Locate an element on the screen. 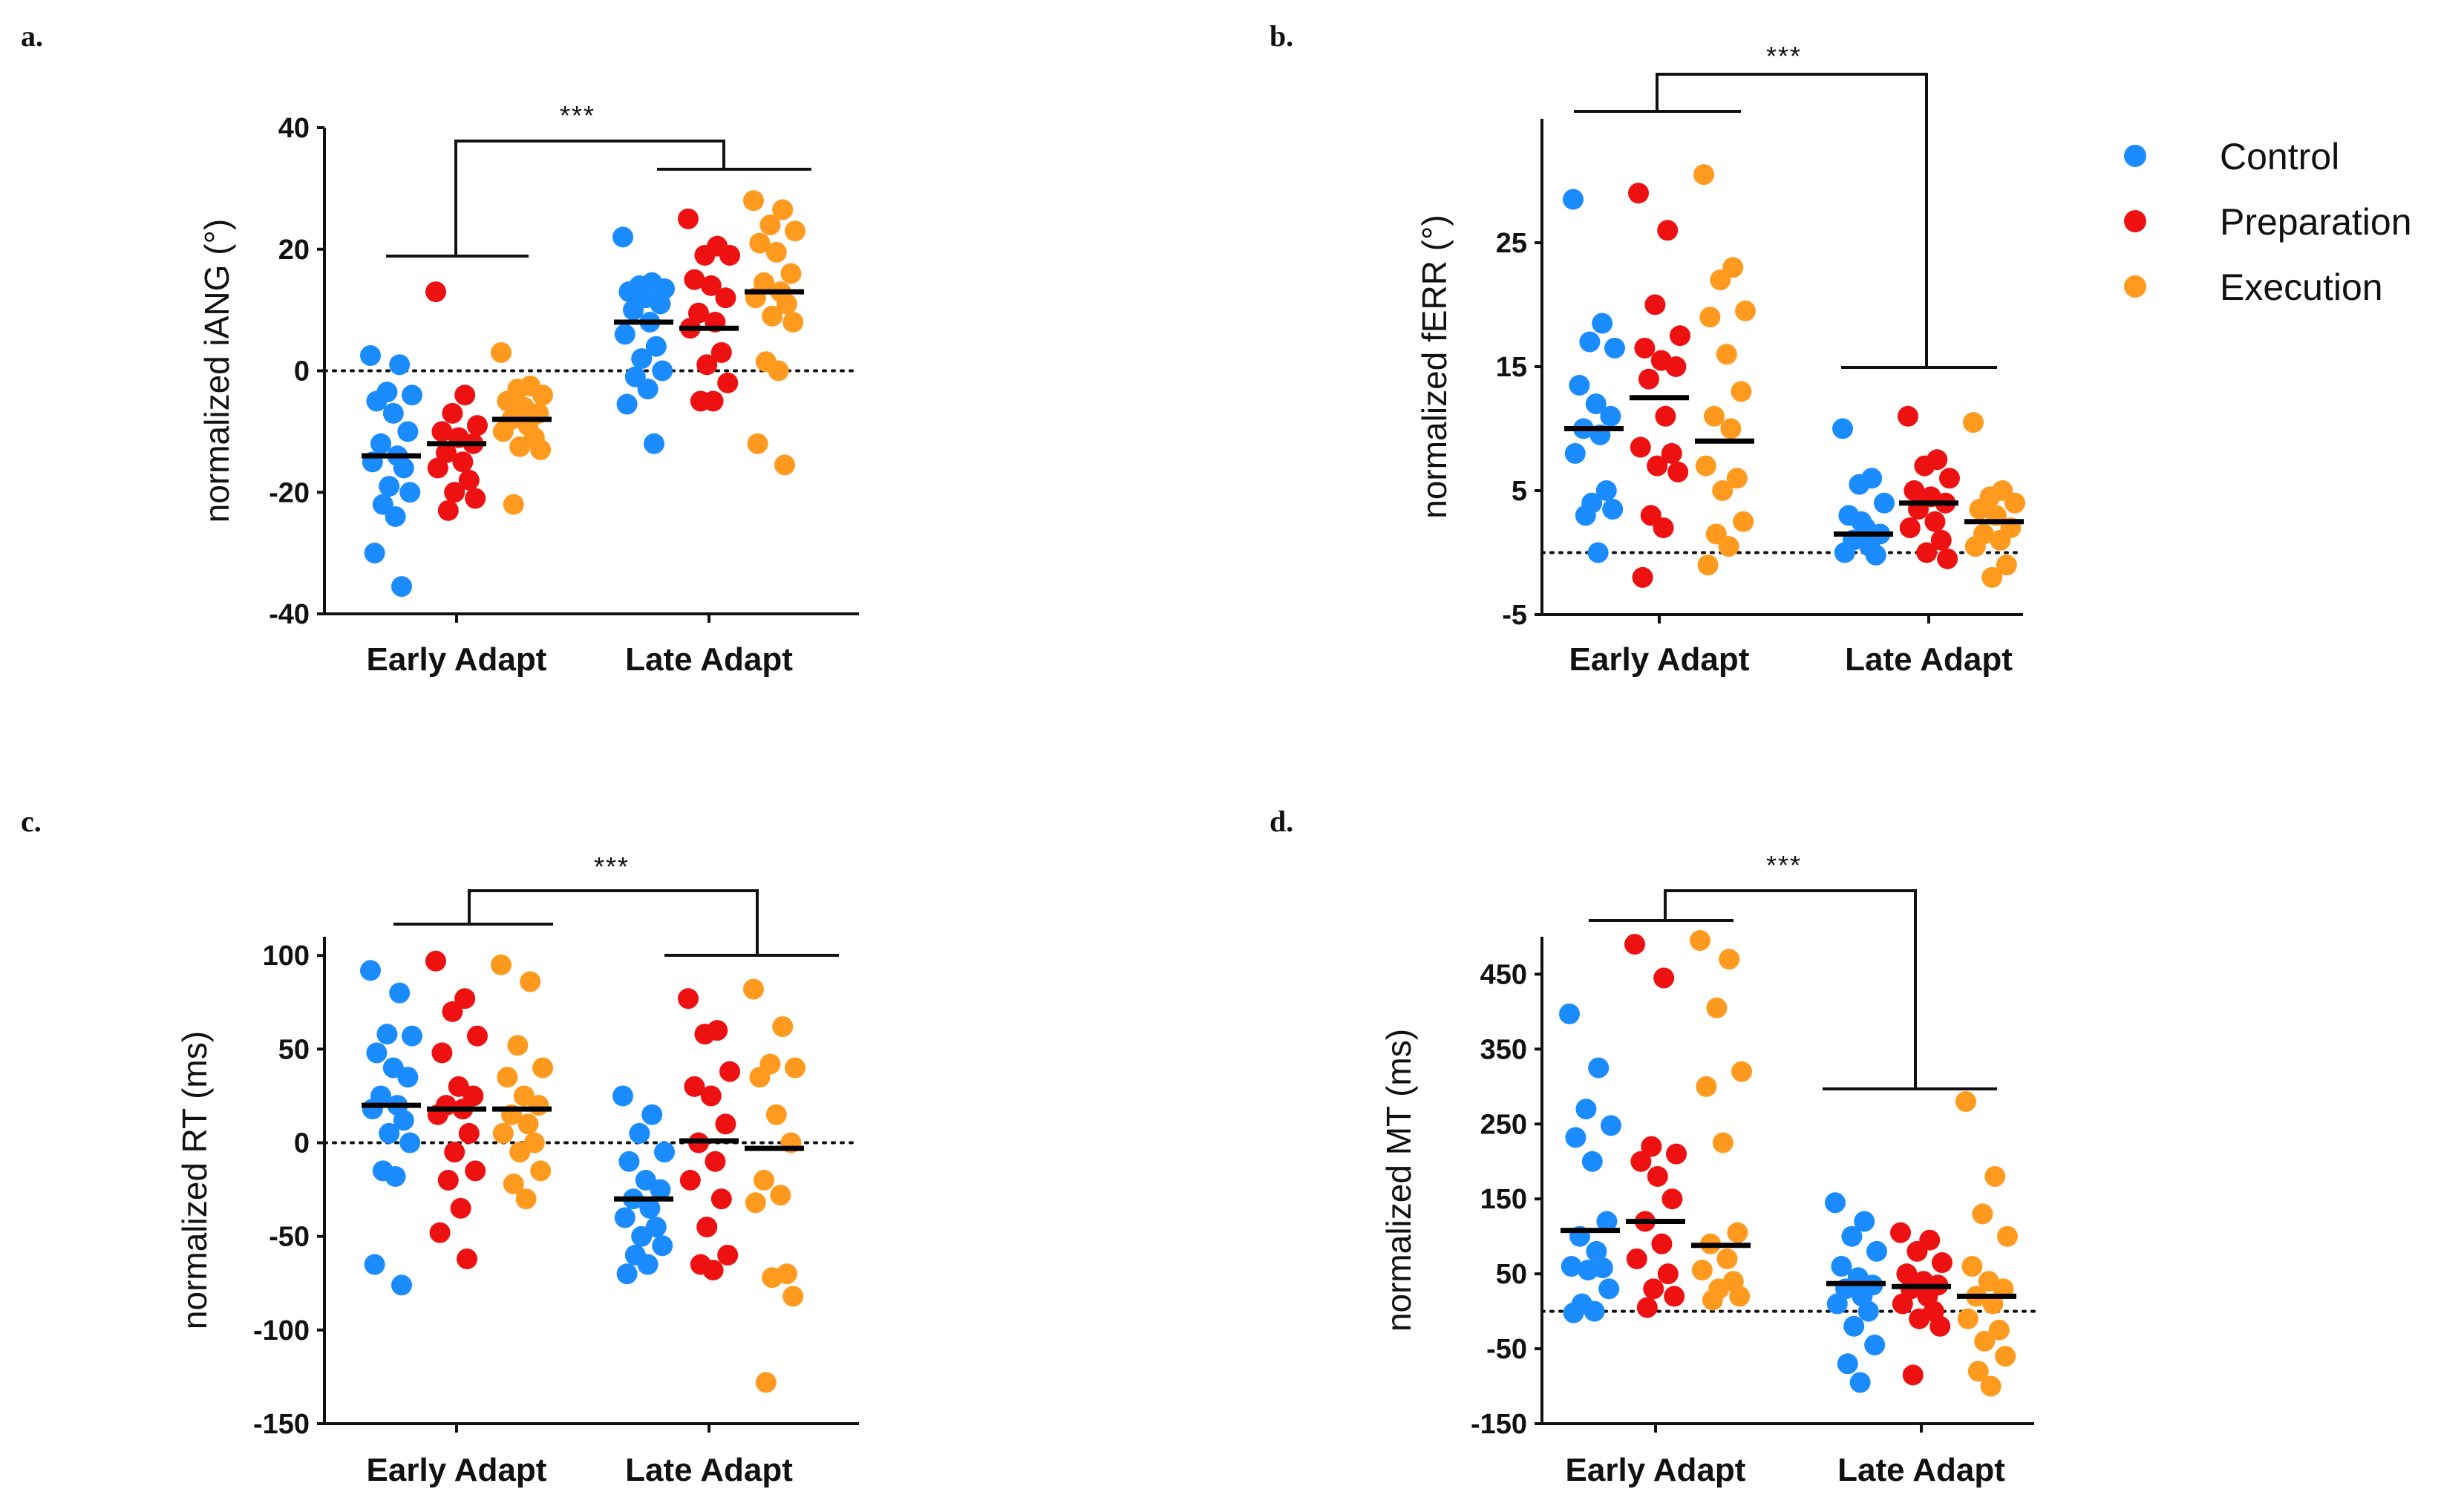  legend: Control Preparation Execution is located at coordinates (2268, 222).